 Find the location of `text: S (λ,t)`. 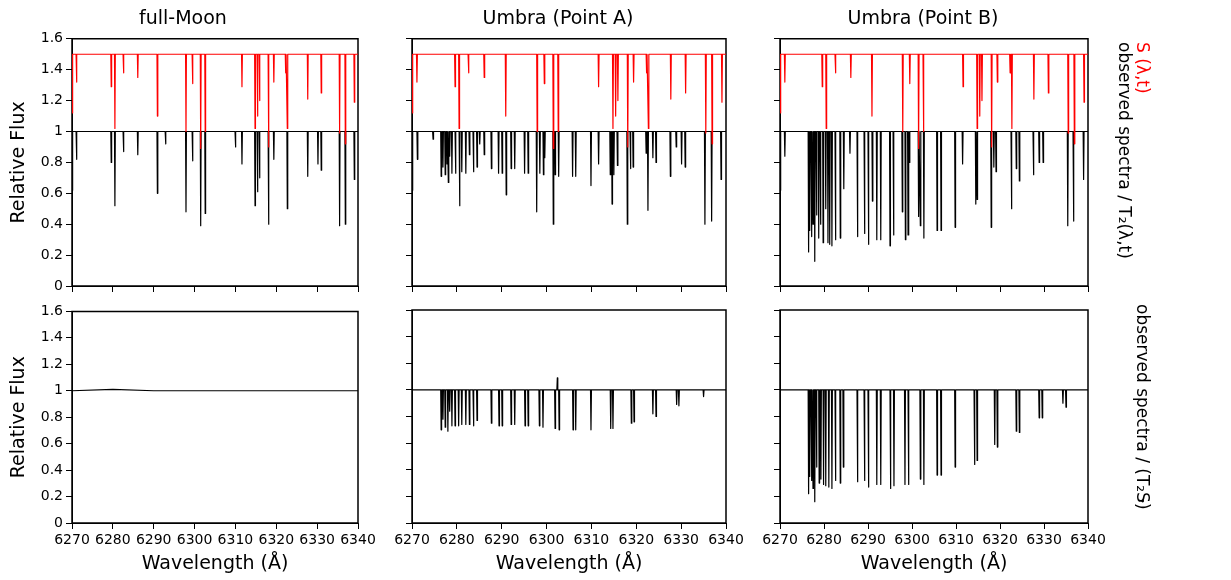

text: S (λ,t) is located at coordinates (1143, 68).